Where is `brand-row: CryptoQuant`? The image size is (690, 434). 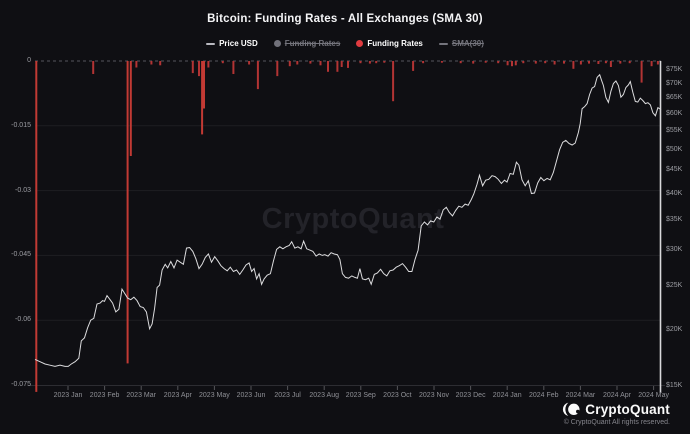
brand-row: CryptoQuant is located at coordinates (615, 409).